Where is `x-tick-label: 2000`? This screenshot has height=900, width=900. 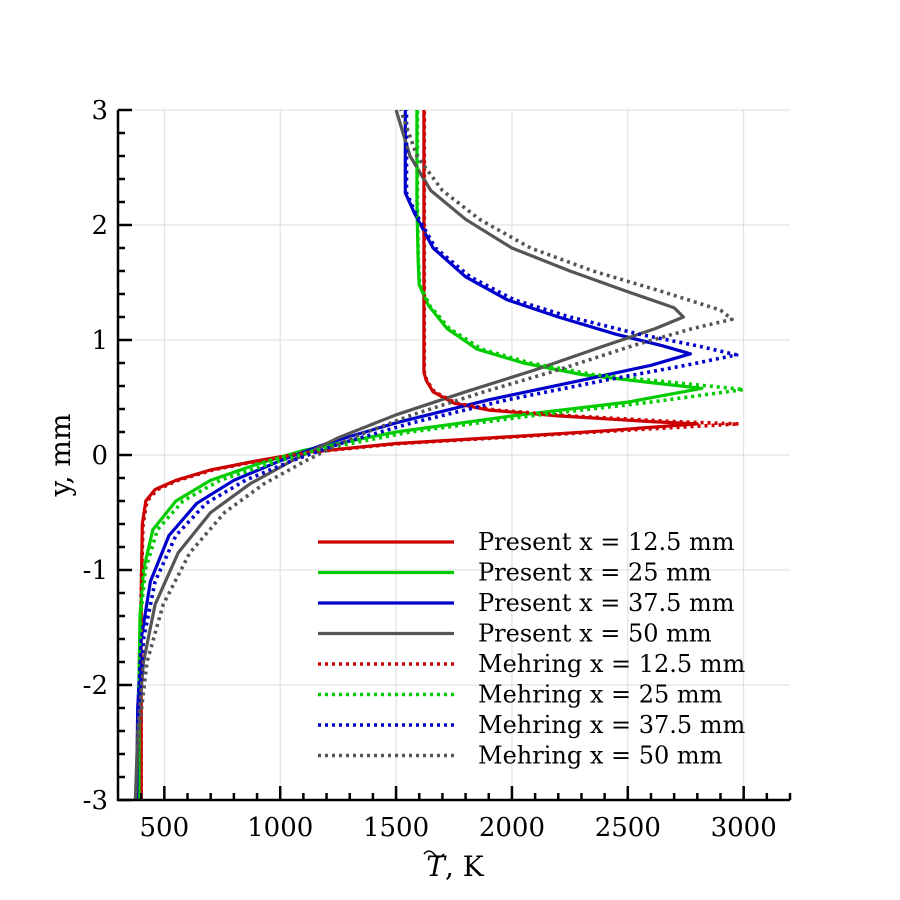
x-tick-label: 2000 is located at coordinates (512, 828).